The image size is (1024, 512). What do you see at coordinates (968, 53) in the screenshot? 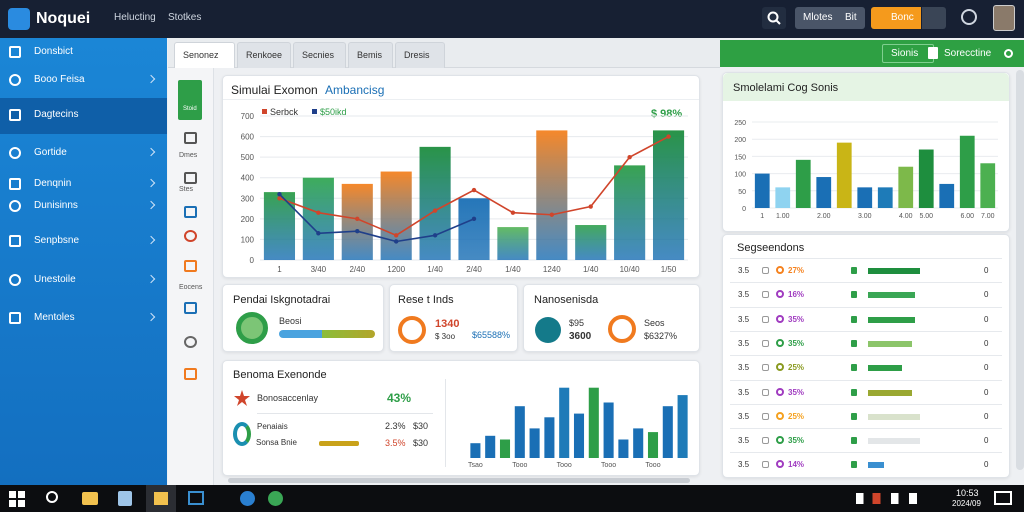
I see `toolbar-label: Sorecctine` at bounding box center [968, 53].